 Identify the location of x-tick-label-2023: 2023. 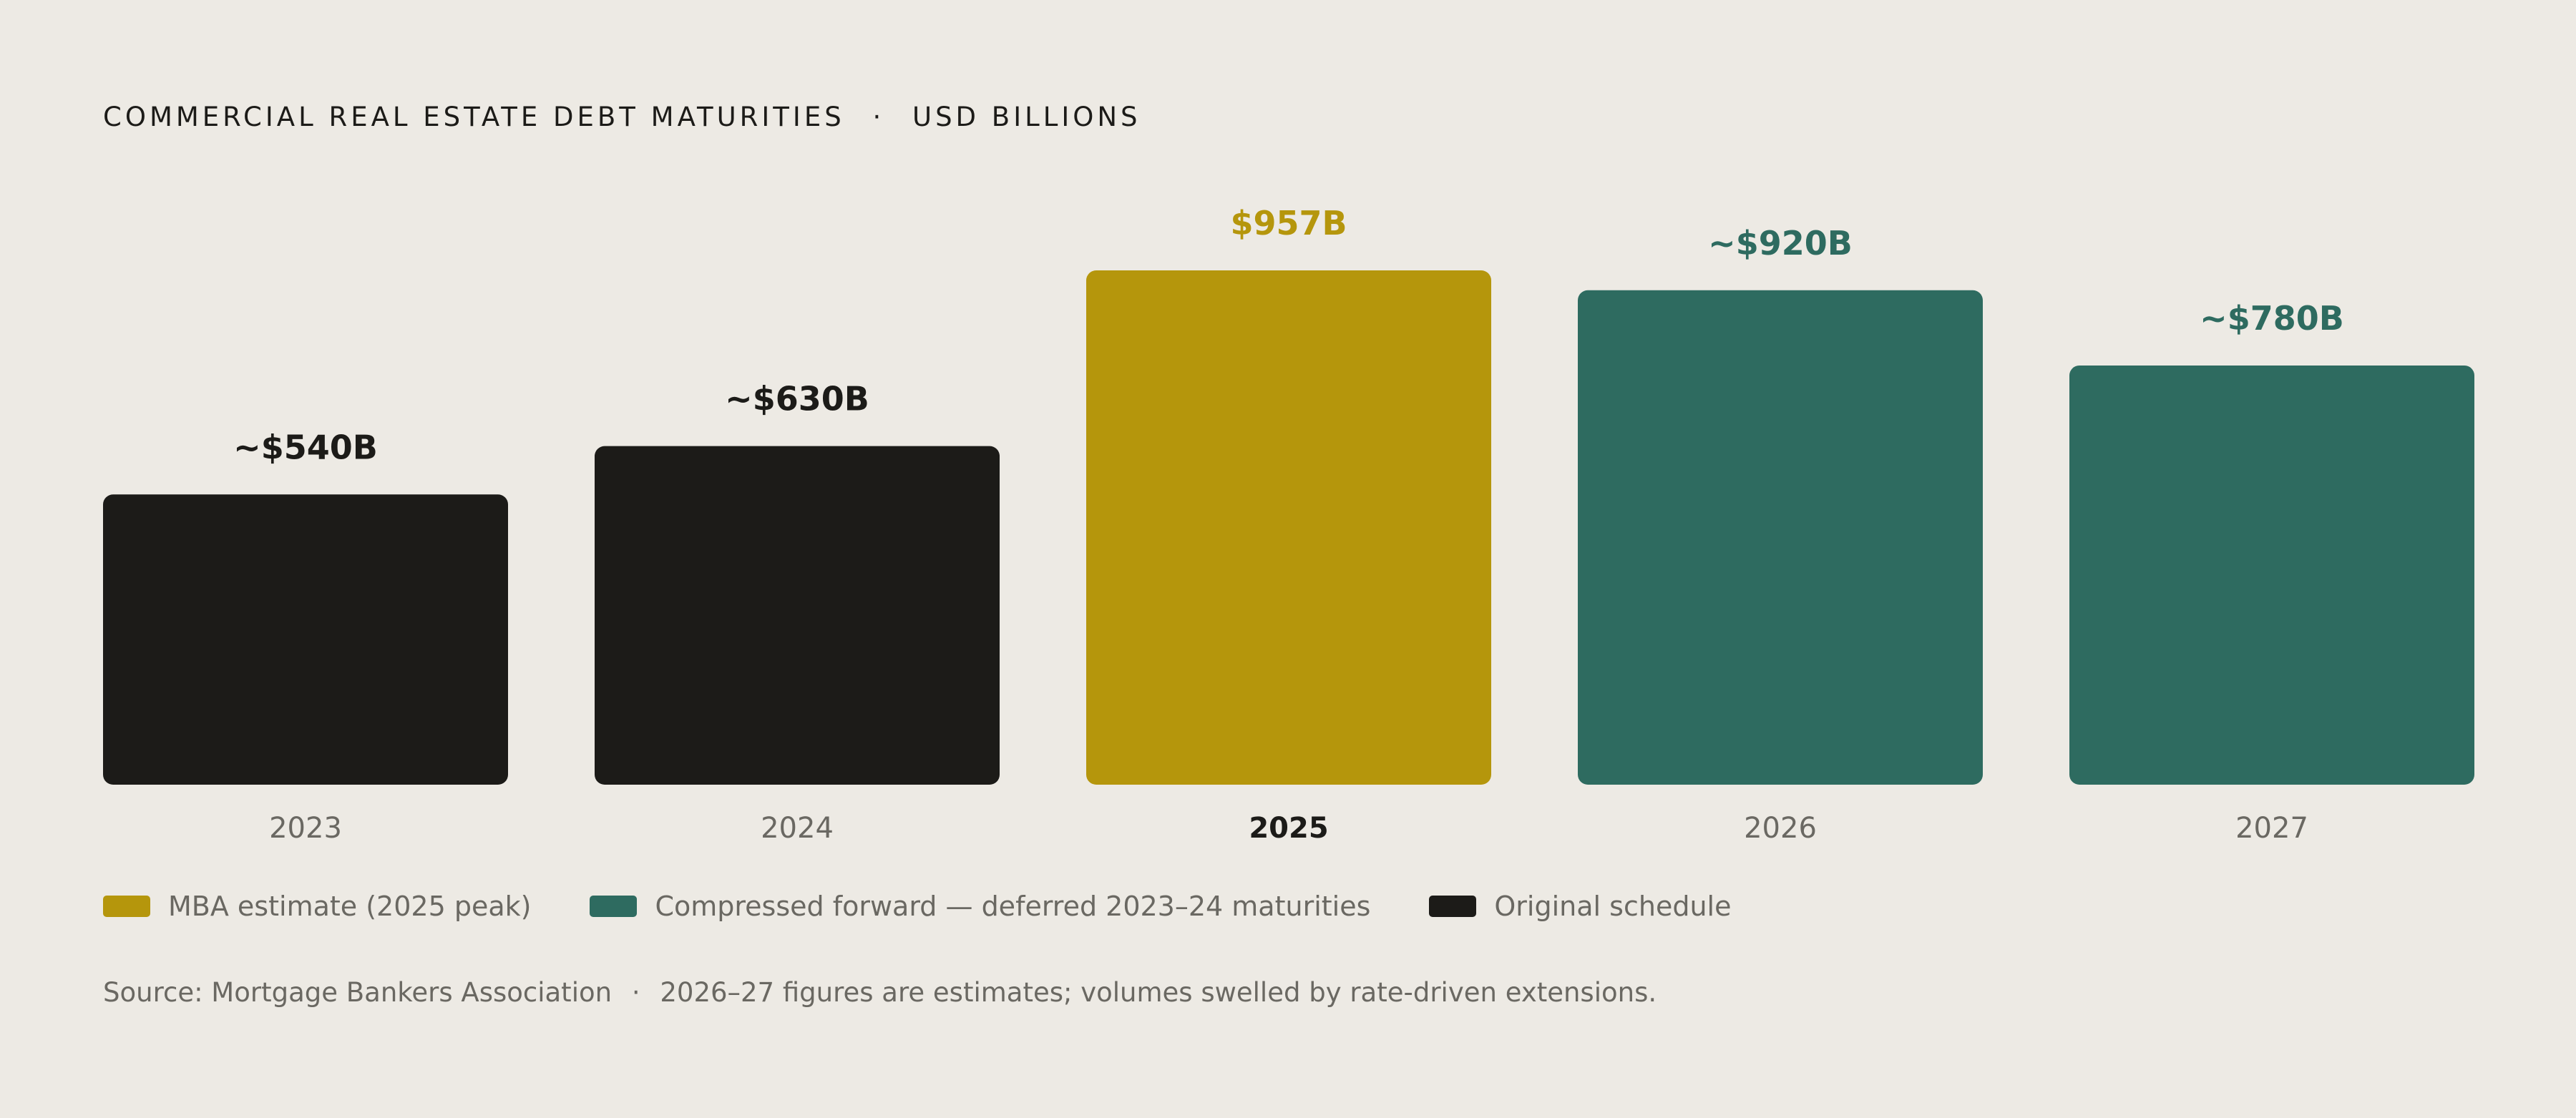
(305, 828).